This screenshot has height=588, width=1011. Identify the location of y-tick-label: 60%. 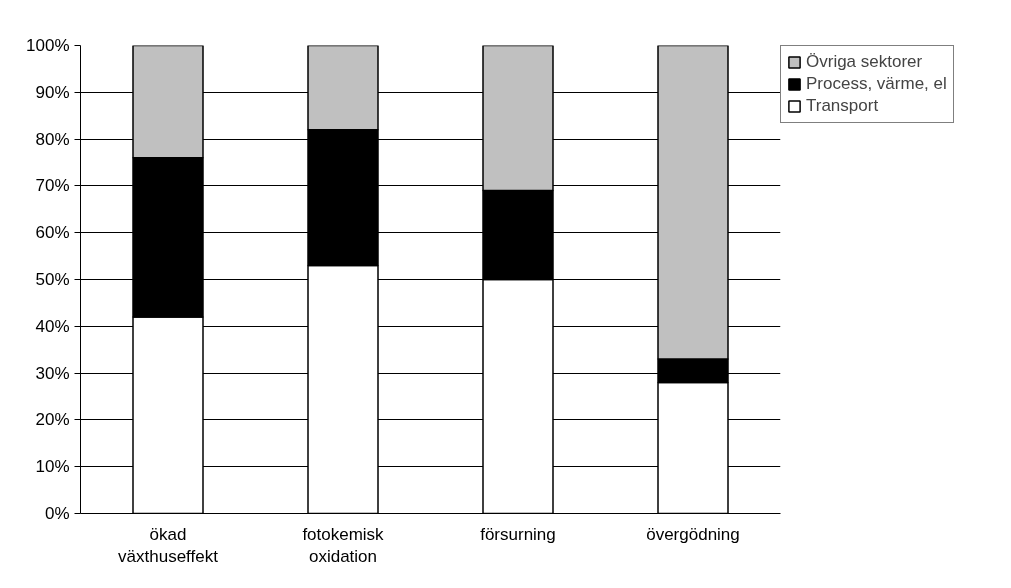
(52, 233).